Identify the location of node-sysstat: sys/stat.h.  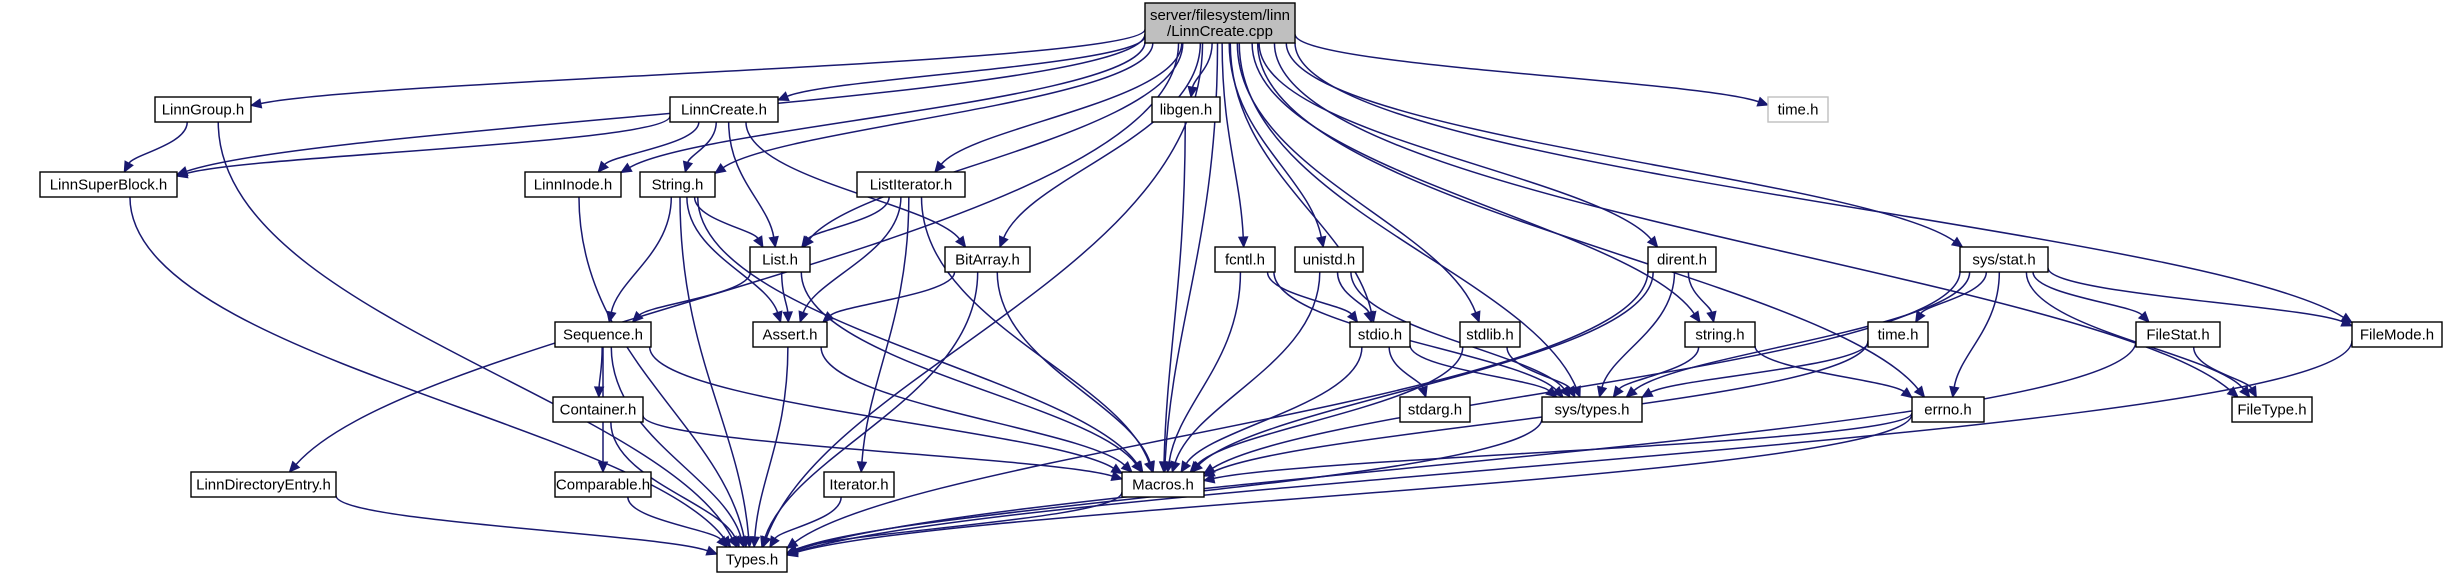
(2004, 259).